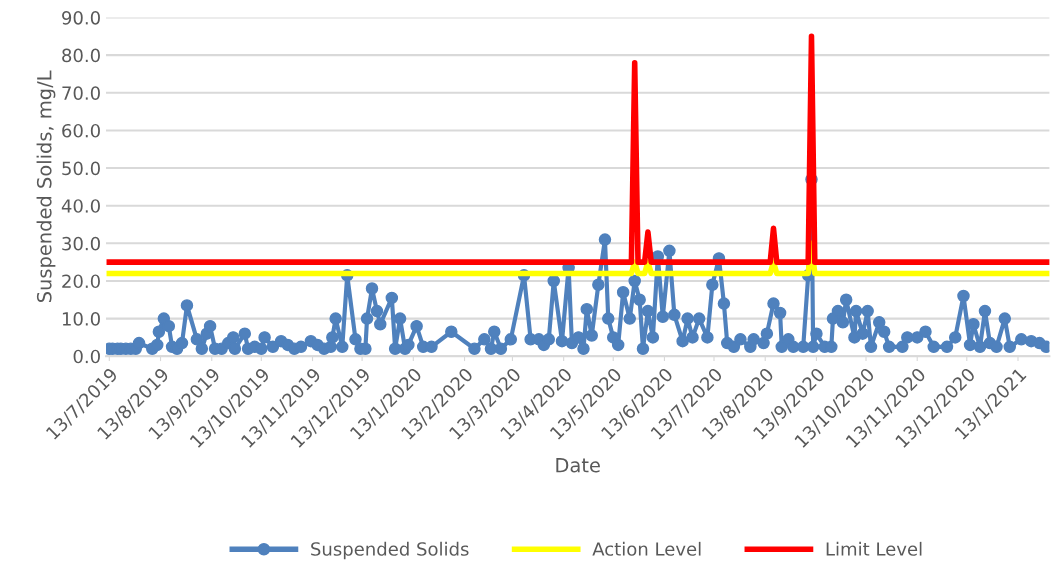  I want to click on legend-label: Suspended Solids, so click(390, 550).